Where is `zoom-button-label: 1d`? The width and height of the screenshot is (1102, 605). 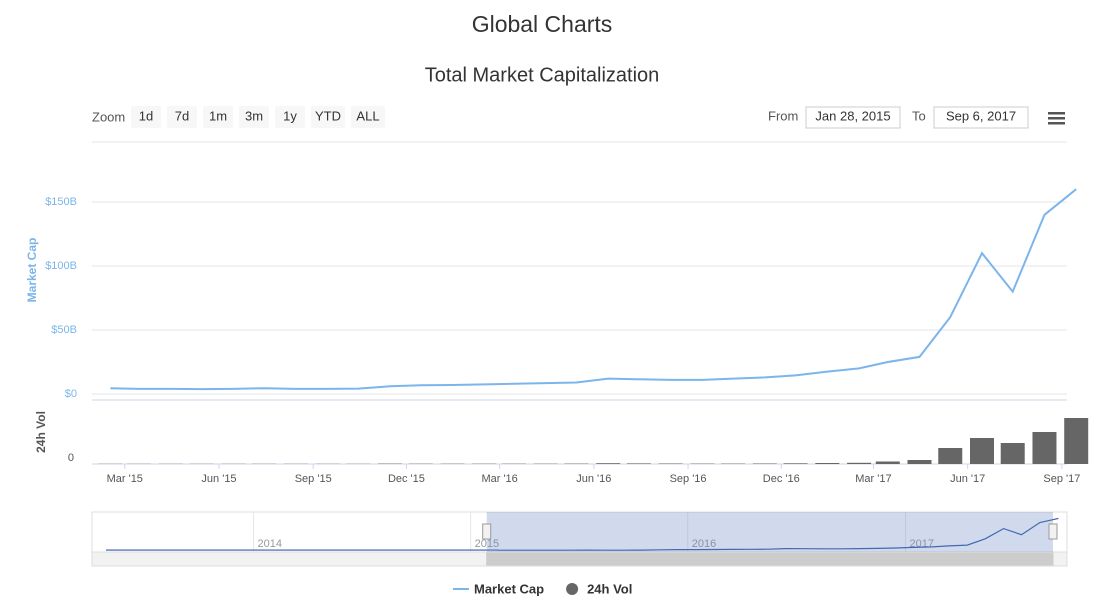 zoom-button-label: 1d is located at coordinates (146, 115).